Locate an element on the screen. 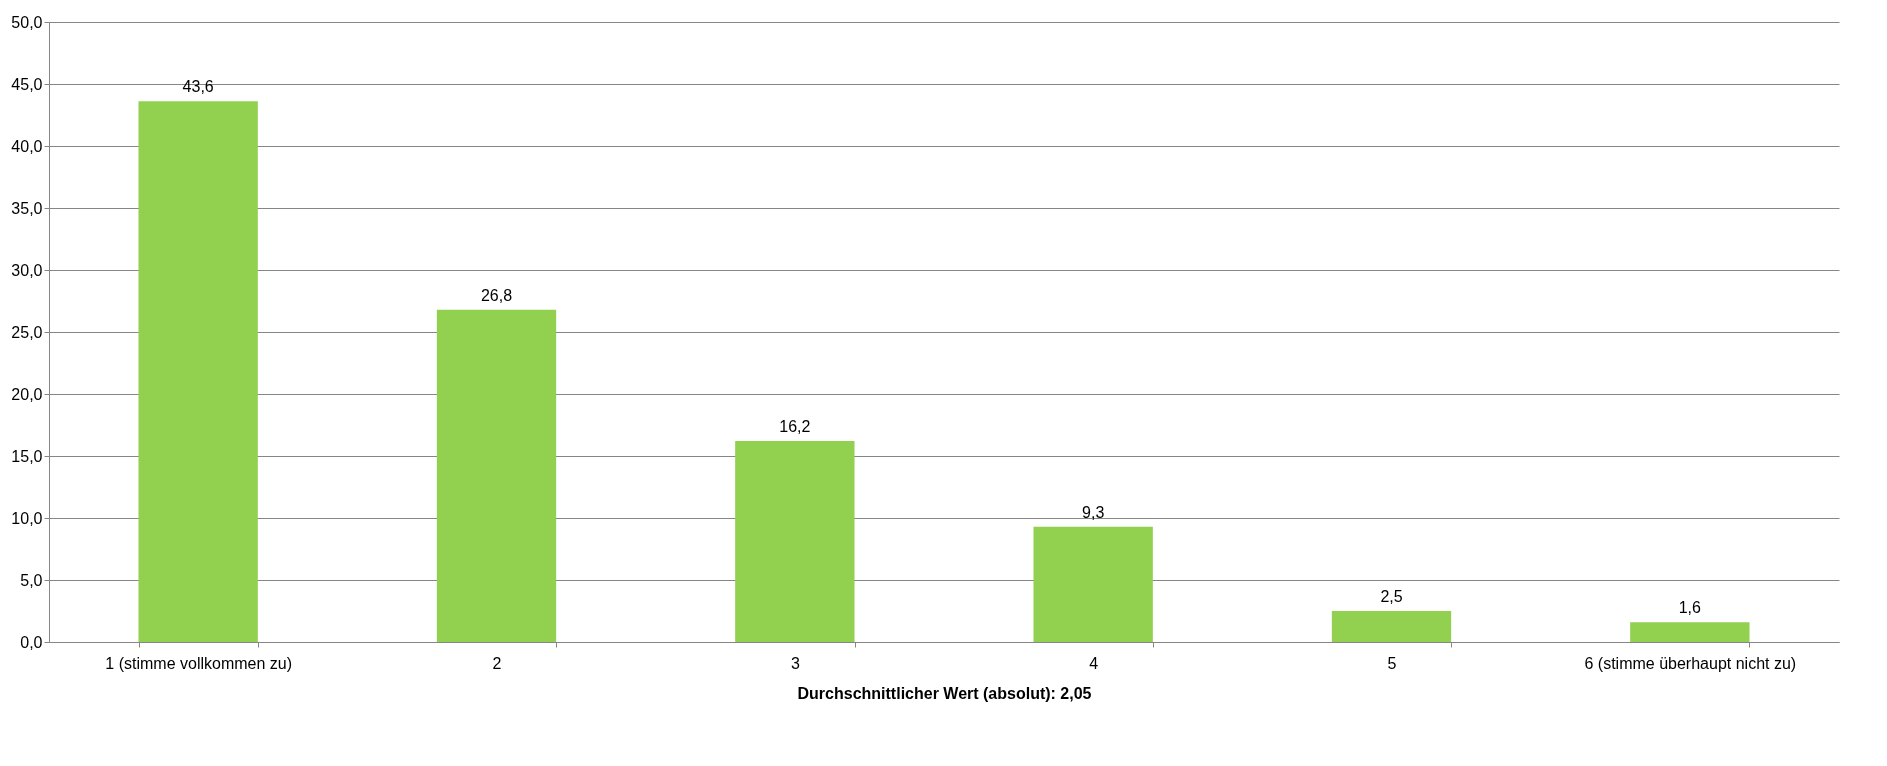 This screenshot has height=766, width=1887. y-tick-label: 50,0 is located at coordinates (27, 22).